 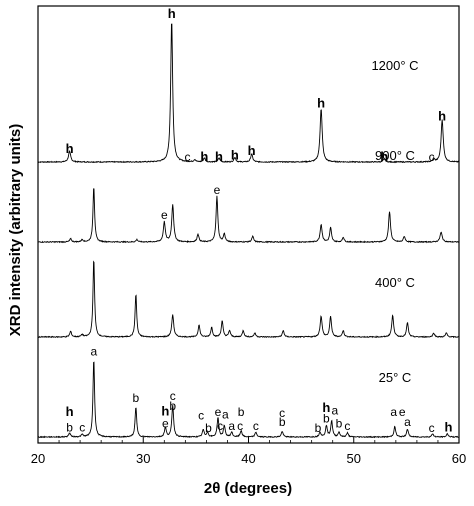 What do you see at coordinates (395, 377) in the screenshot?
I see `series-name-label: 25° C` at bounding box center [395, 377].